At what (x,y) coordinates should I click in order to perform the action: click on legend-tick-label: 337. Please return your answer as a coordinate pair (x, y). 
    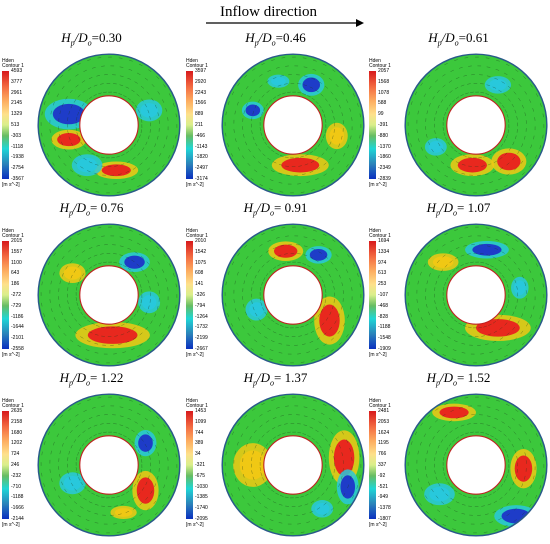
    Looking at the image, I should click on (382, 465).